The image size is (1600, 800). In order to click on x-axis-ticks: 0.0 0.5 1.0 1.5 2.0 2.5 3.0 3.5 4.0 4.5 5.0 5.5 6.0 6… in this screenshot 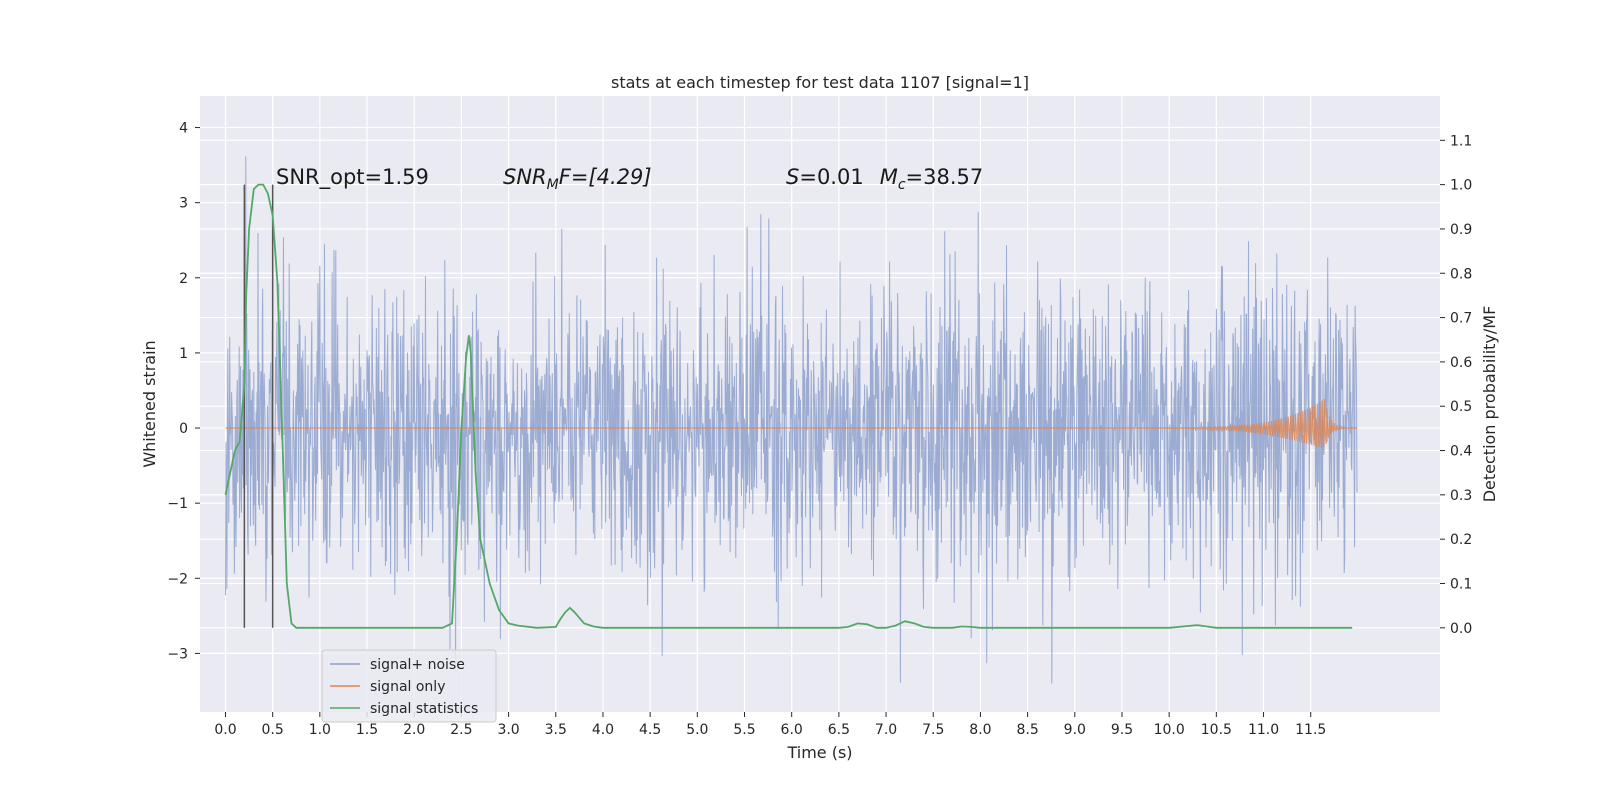, I will do `click(770, 725)`.